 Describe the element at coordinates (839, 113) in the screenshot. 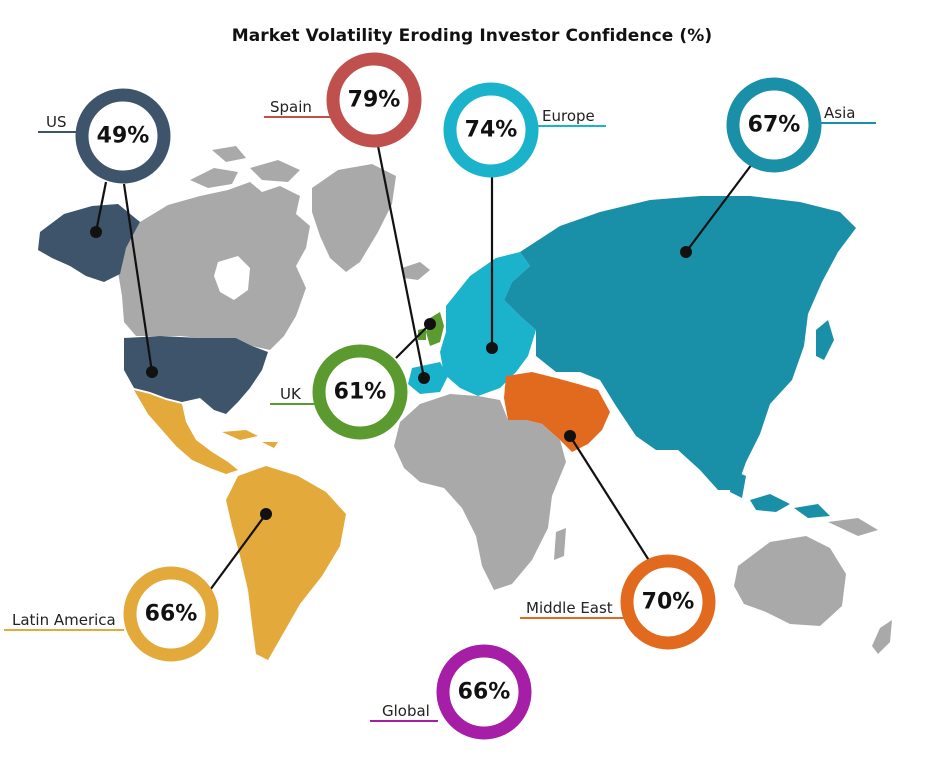

I see `asia-label: Asia` at that location.